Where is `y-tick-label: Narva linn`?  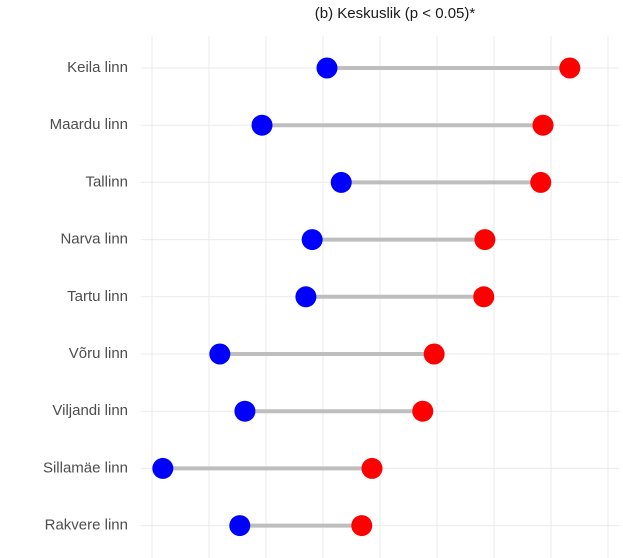 y-tick-label: Narva linn is located at coordinates (94, 239).